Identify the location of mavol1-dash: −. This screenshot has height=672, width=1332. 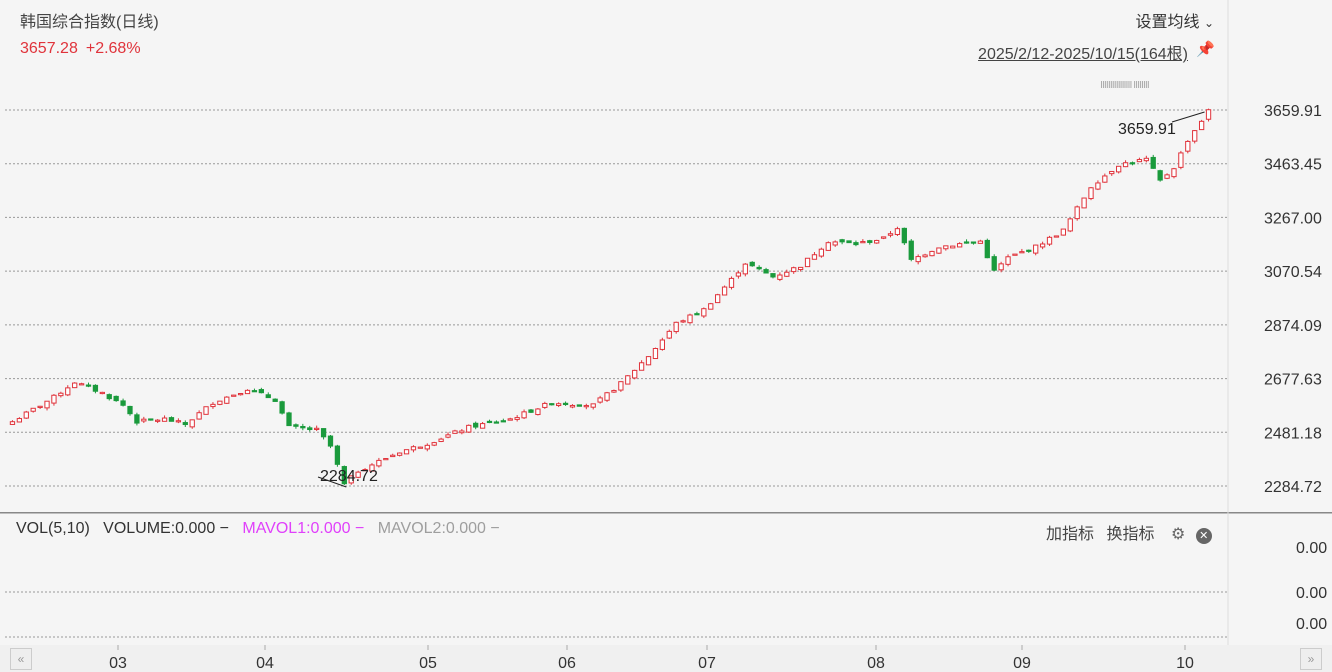
(360, 528).